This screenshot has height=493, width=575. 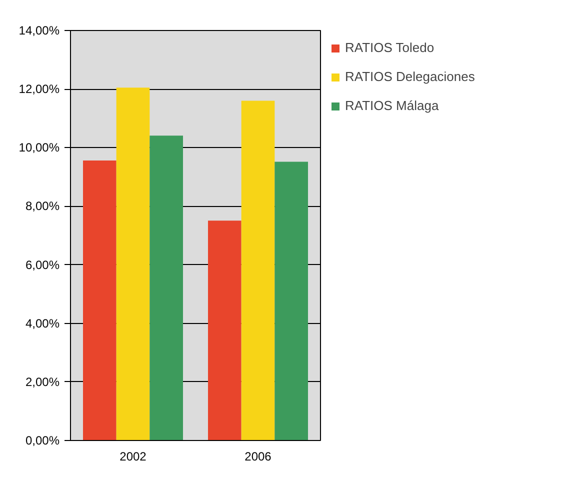 I want to click on y-tick-label: 2,00%, so click(x=42, y=381).